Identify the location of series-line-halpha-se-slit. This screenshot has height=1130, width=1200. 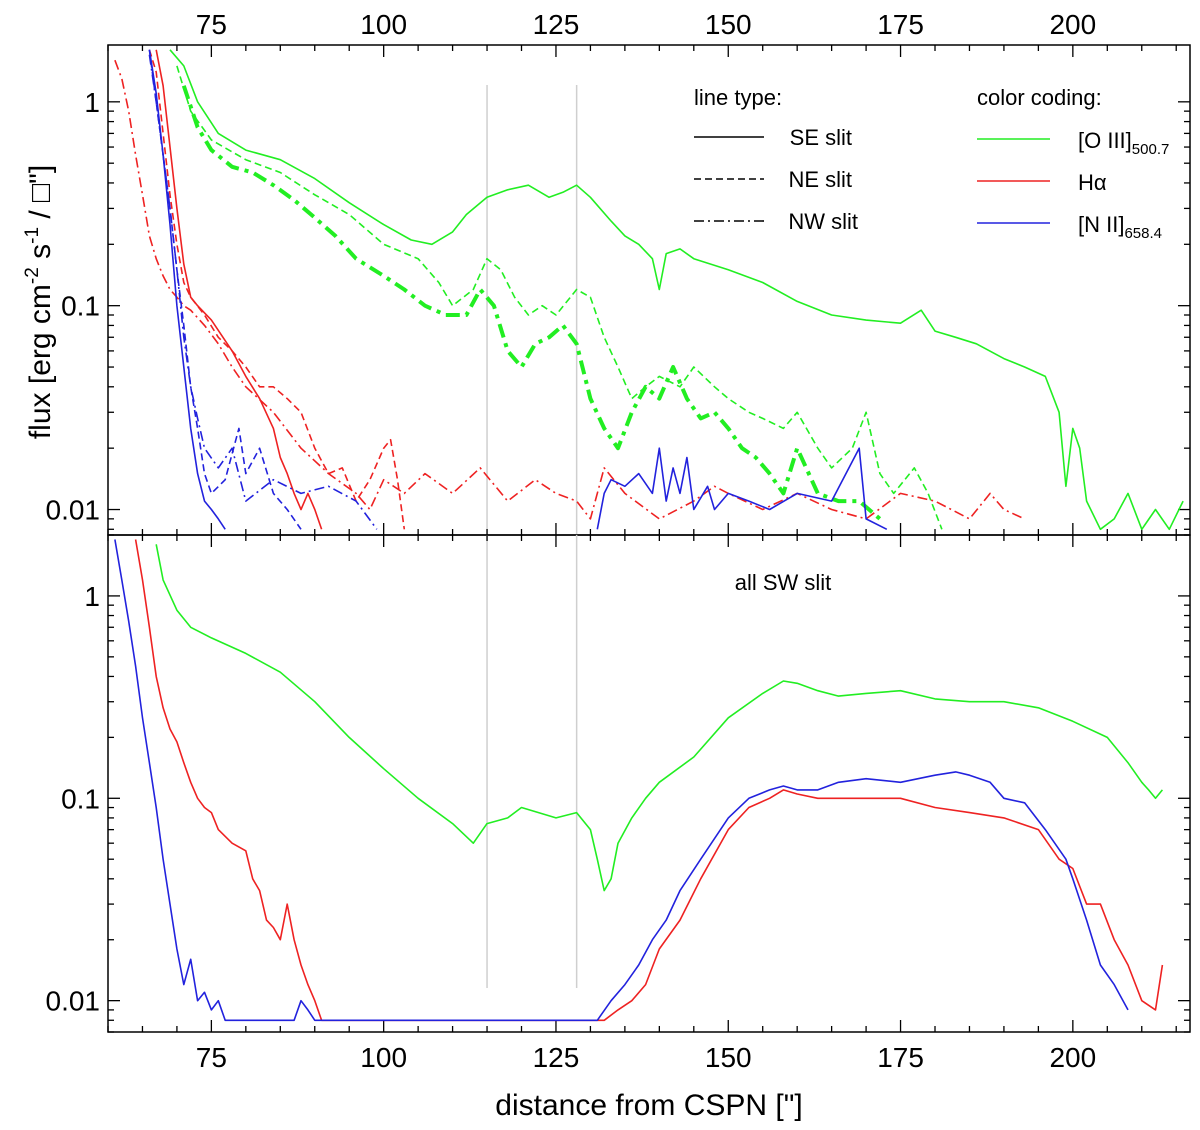
(239, 289).